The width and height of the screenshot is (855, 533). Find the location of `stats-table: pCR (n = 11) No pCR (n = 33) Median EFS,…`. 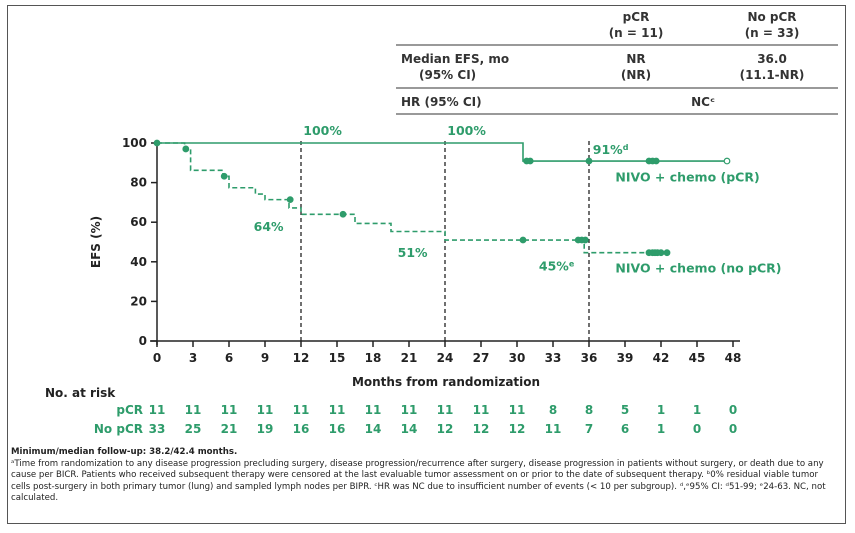

stats-table: pCR (n = 11) No pCR (n = 33) Median EFS,… is located at coordinates (617, 62).